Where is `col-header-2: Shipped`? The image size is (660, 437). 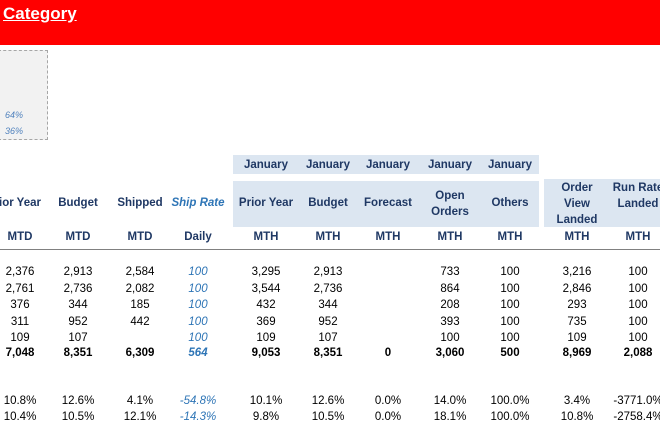 col-header-2: Shipped is located at coordinates (140, 203).